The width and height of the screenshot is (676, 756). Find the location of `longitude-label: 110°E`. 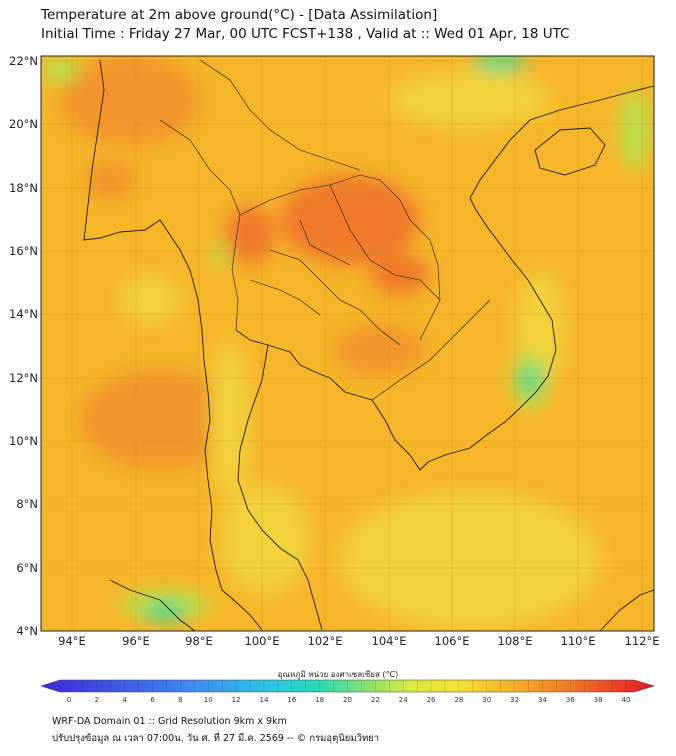

longitude-label: 110°E is located at coordinates (578, 641).